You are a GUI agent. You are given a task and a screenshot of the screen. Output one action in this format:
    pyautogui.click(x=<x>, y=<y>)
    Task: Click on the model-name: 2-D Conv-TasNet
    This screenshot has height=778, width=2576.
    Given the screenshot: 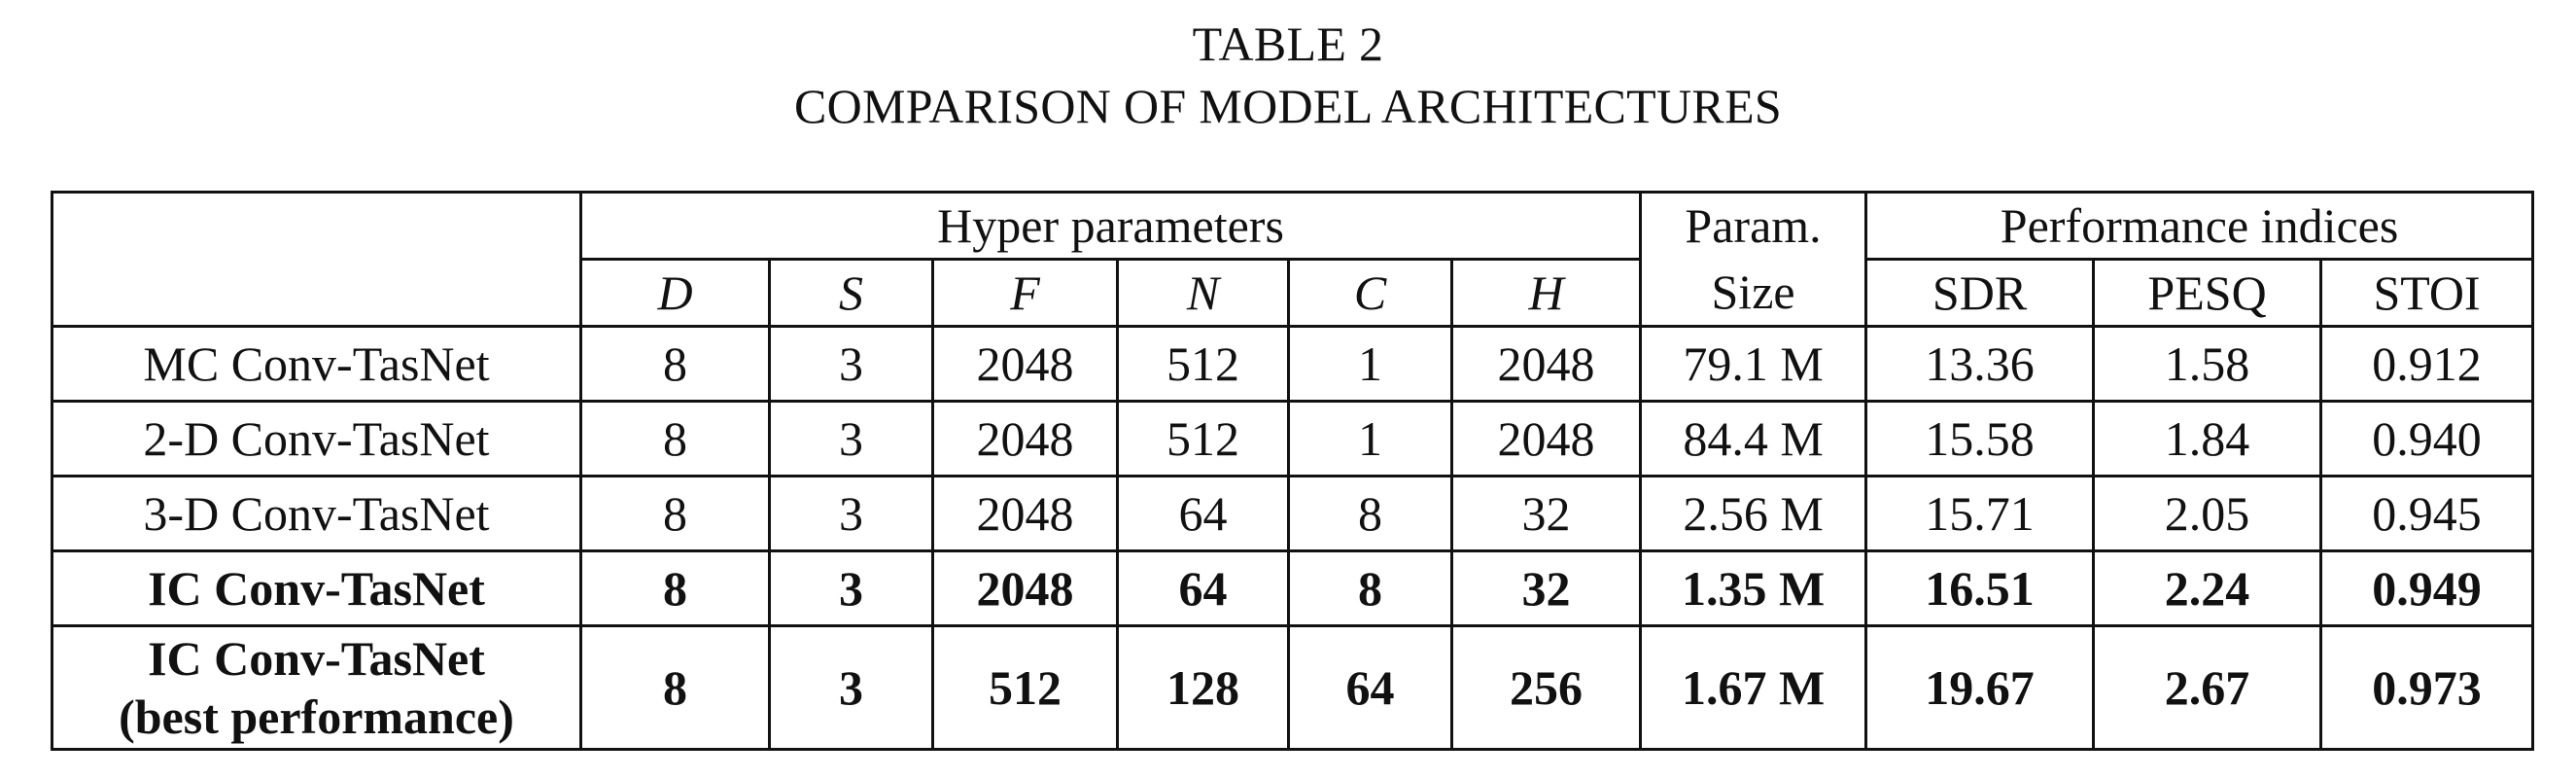 What is the action you would take?
    pyautogui.click(x=316, y=438)
    